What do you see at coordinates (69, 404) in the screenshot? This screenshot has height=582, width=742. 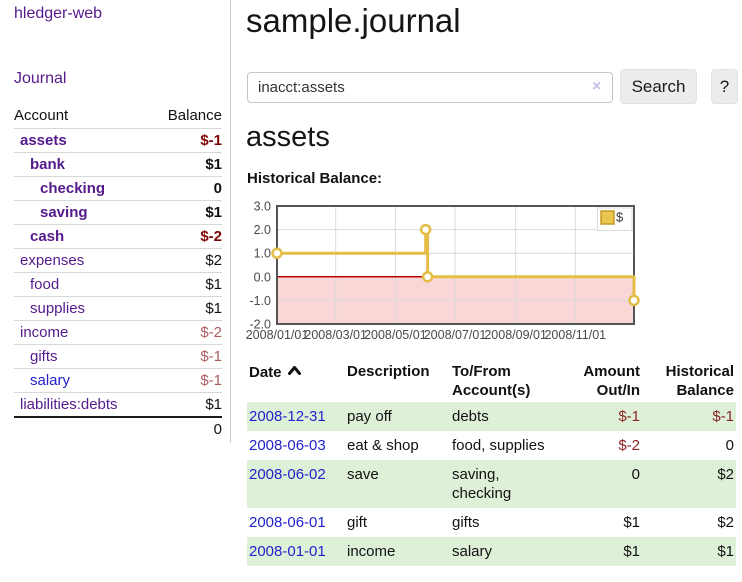 I see `account-link-liabilities-debts: liabilities:debts` at bounding box center [69, 404].